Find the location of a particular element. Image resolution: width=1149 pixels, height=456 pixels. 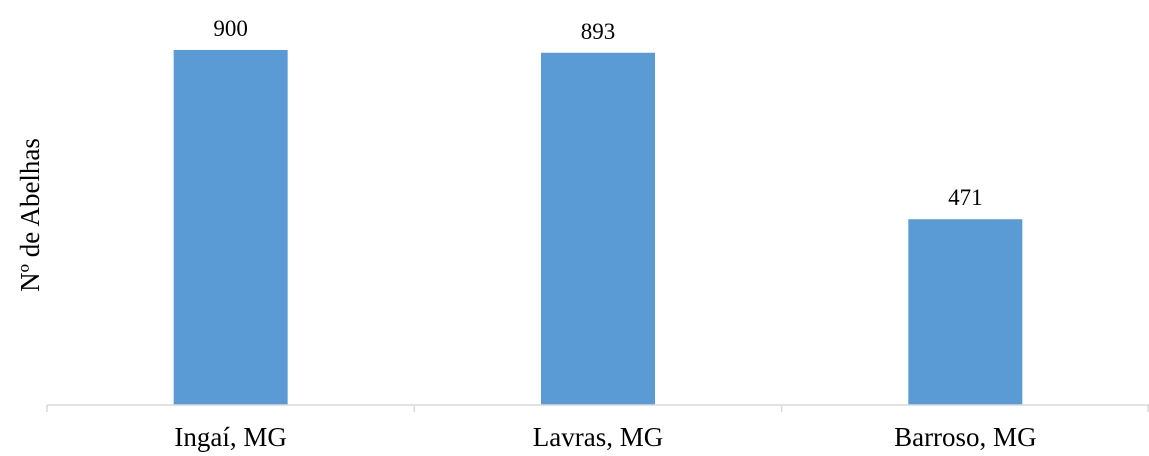

bar-lavras-mg is located at coordinates (598, 229).